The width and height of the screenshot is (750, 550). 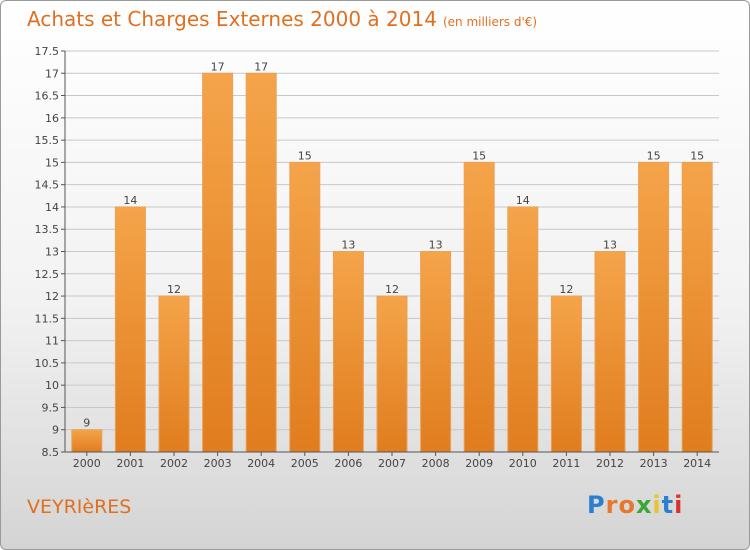 What do you see at coordinates (52, 118) in the screenshot?
I see `y-tick-label: 16` at bounding box center [52, 118].